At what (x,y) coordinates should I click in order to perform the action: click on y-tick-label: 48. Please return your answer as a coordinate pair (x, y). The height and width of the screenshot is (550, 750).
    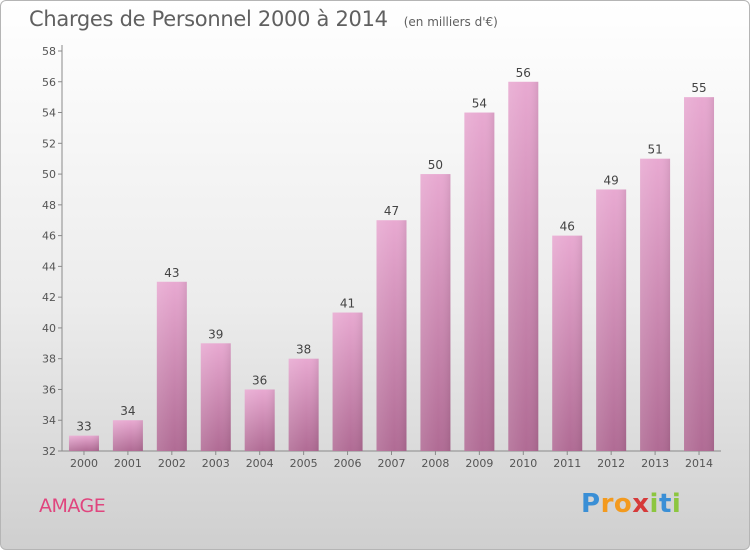
    Looking at the image, I should click on (49, 205).